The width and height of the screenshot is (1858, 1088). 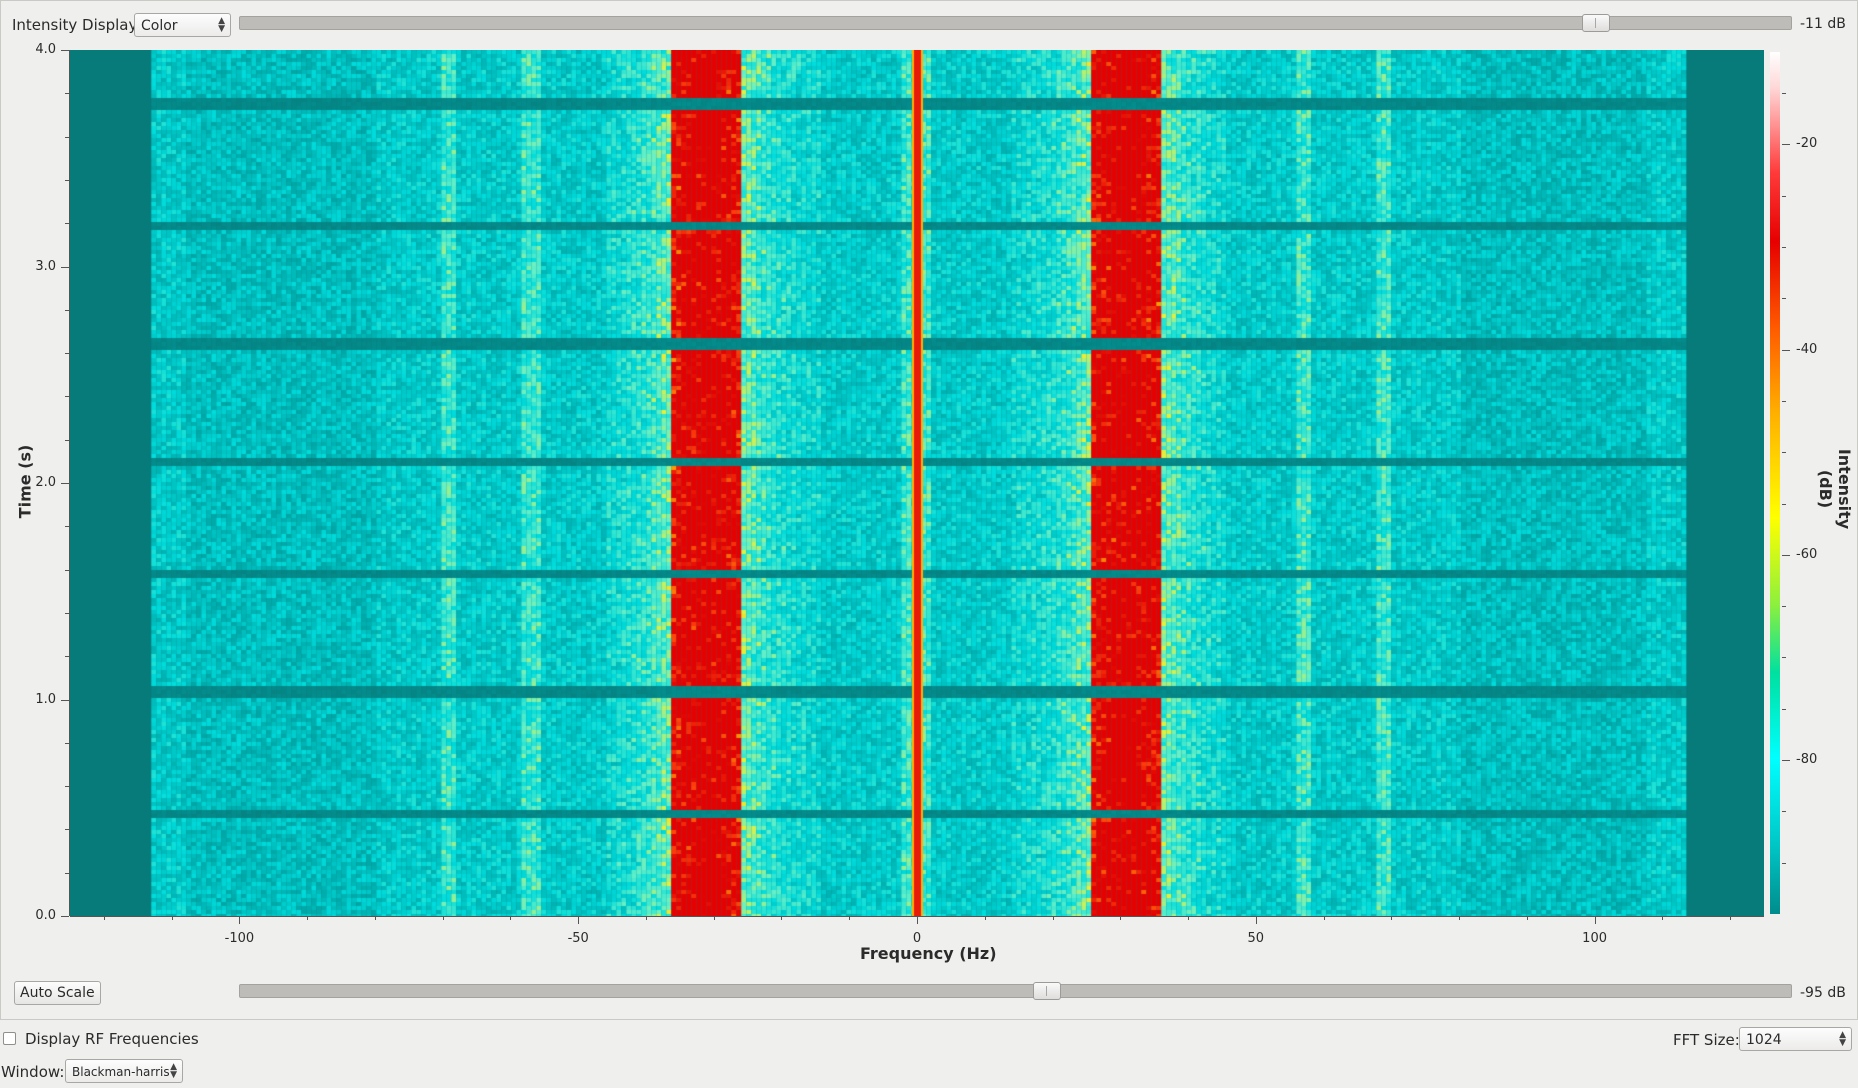 I want to click on intensity-display-select: Color ▲ ▼, so click(x=182, y=25).